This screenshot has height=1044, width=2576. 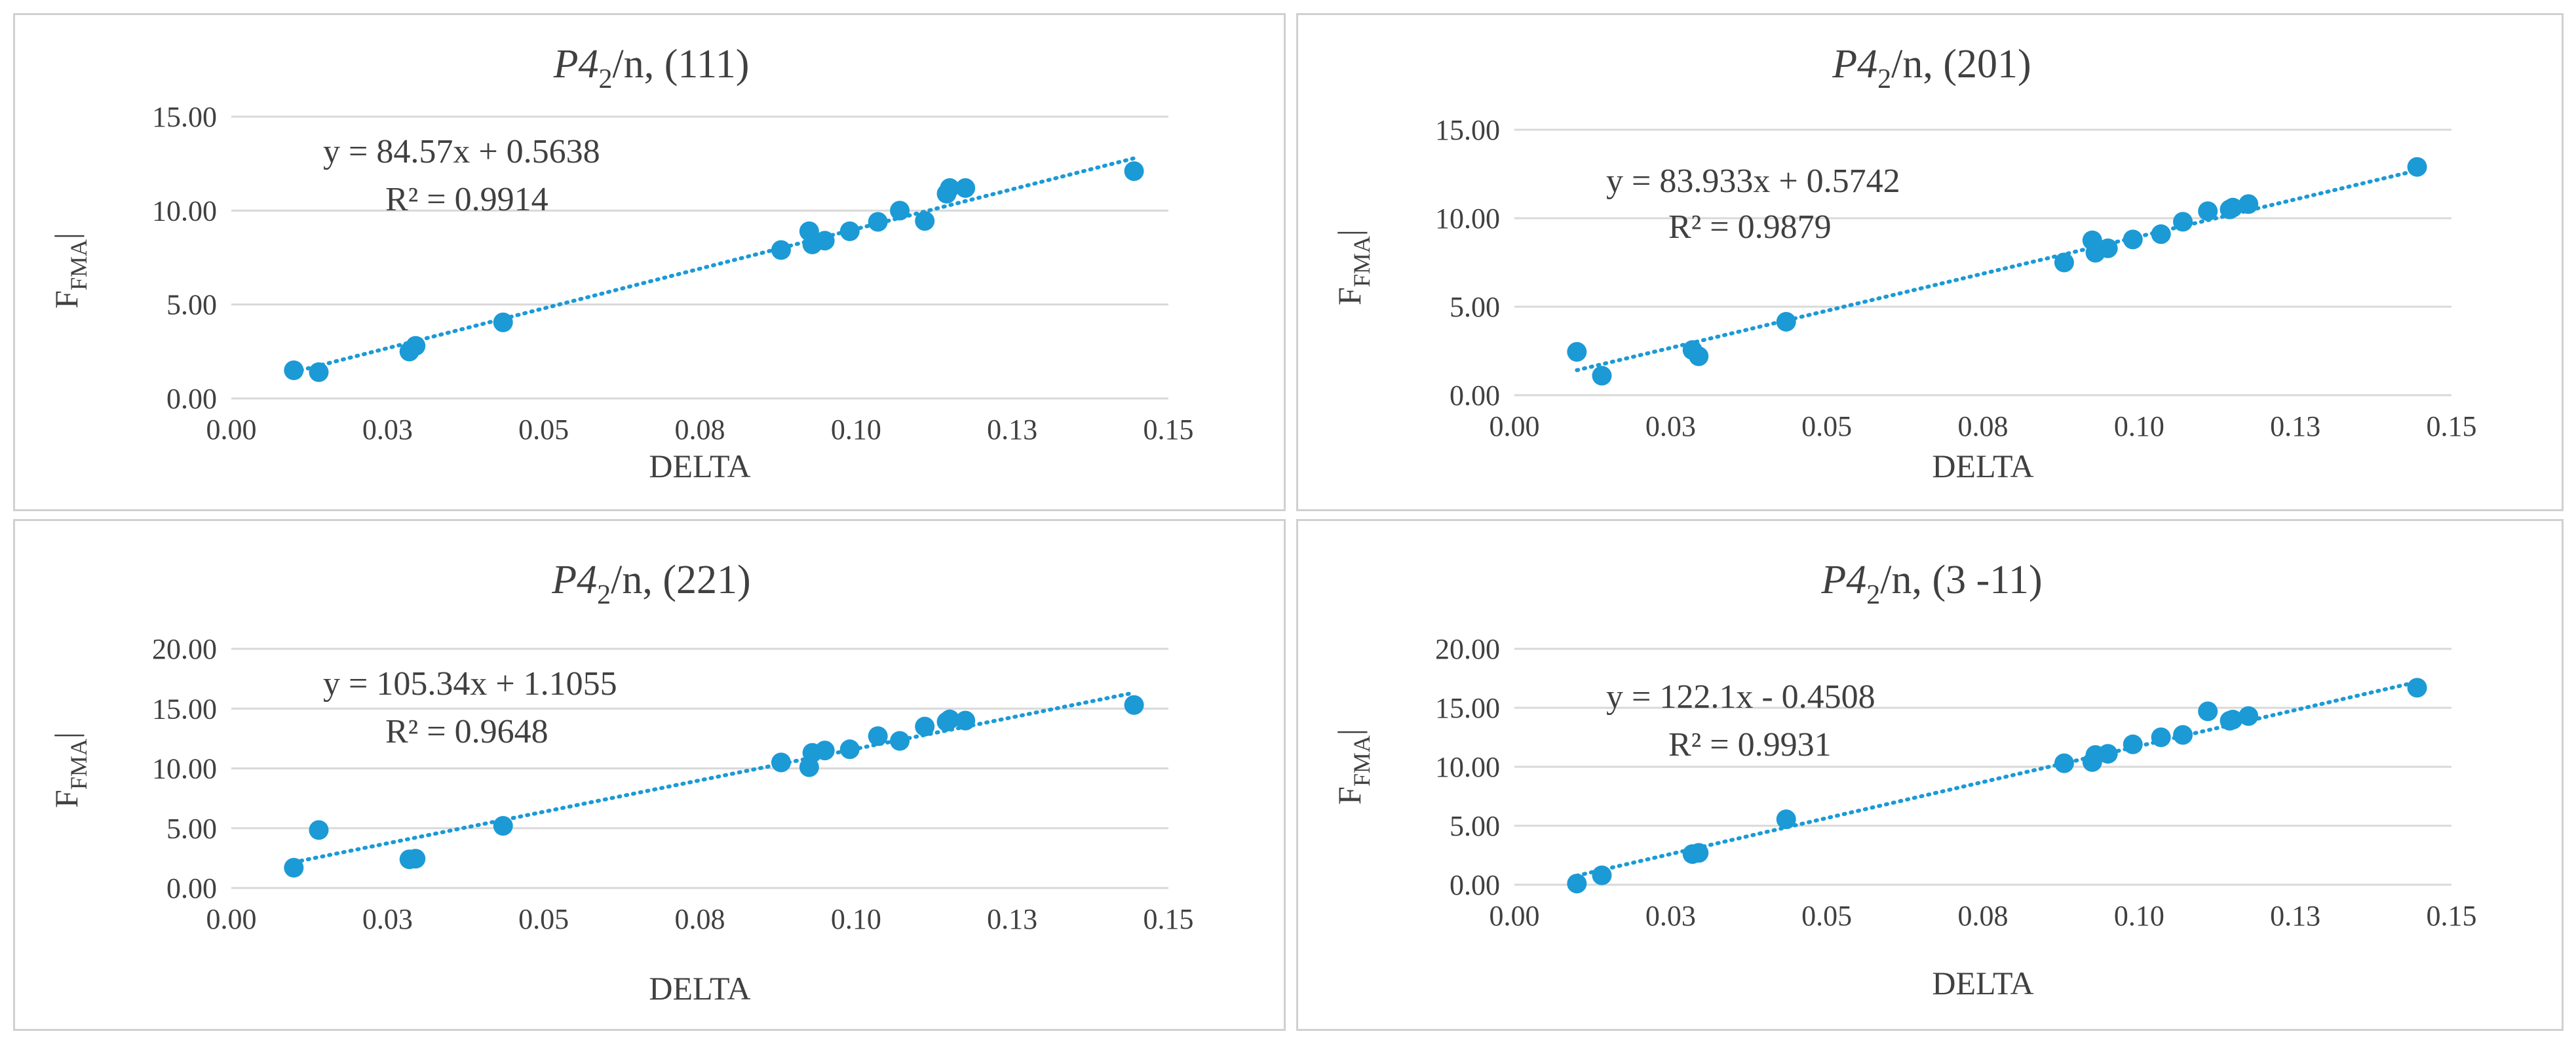 I want to click on chart-title-suffix: /n, (201), so click(x=1961, y=64).